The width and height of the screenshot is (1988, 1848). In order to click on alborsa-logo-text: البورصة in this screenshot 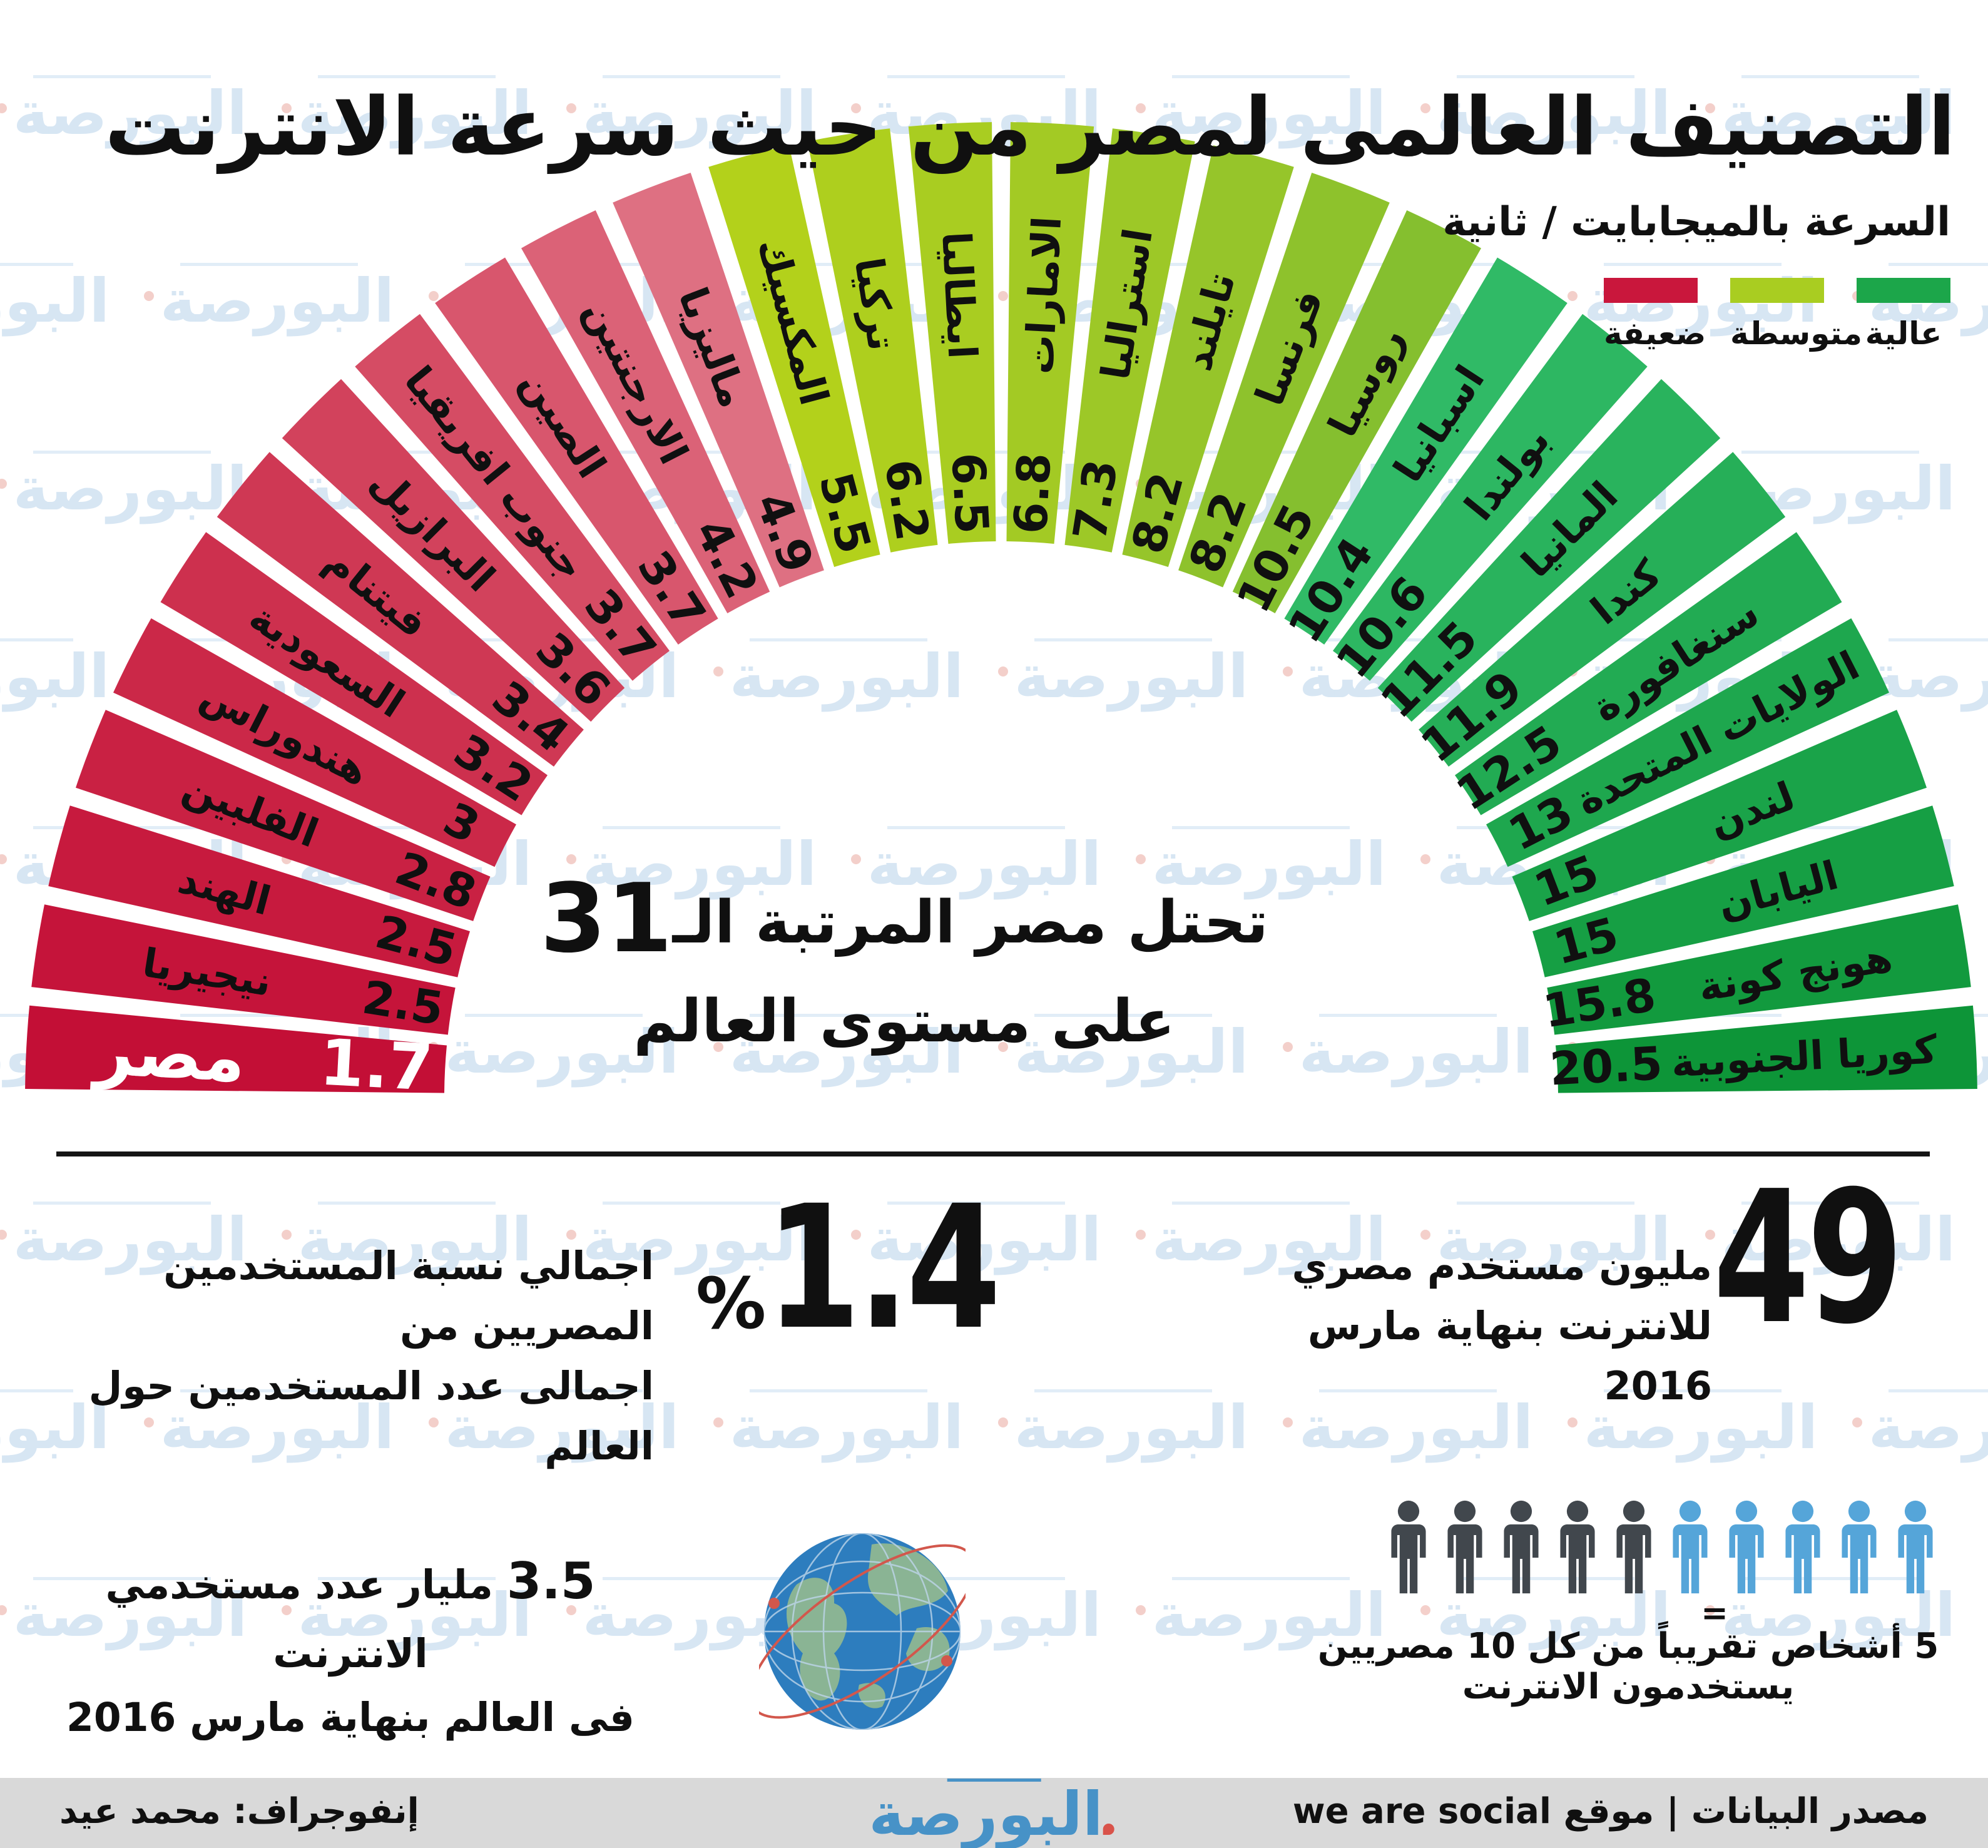, I will do `click(986, 1814)`.